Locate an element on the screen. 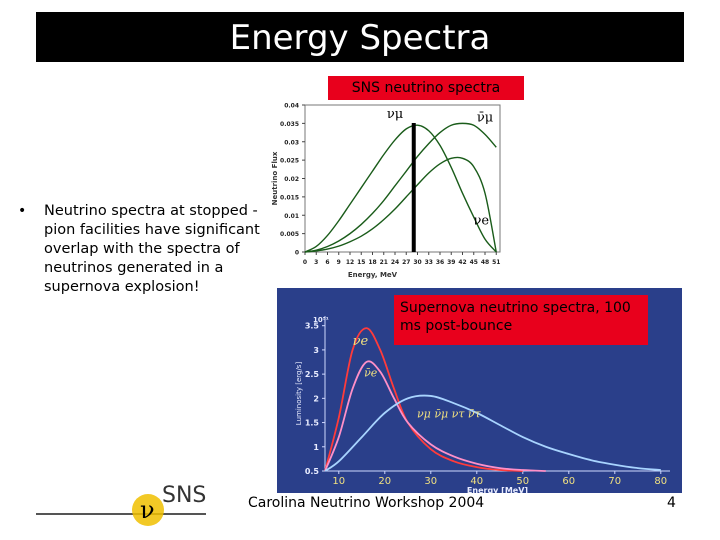  sns-x-tick-label: 48 is located at coordinates (485, 262).